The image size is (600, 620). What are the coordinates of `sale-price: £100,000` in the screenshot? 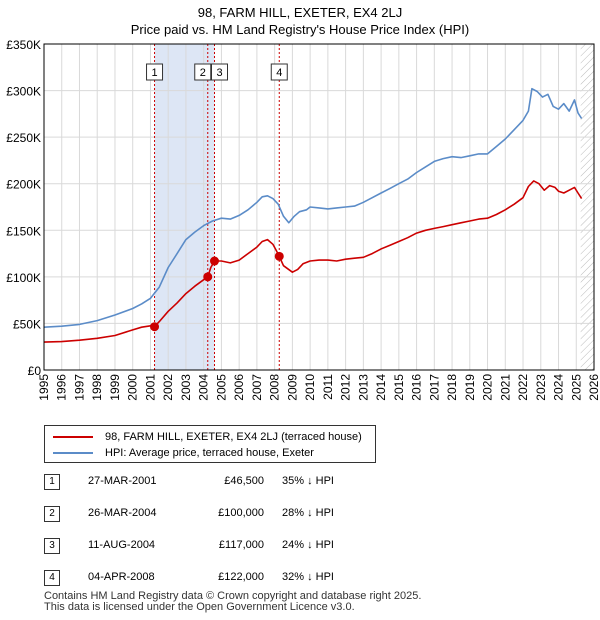 It's located at (241, 513).